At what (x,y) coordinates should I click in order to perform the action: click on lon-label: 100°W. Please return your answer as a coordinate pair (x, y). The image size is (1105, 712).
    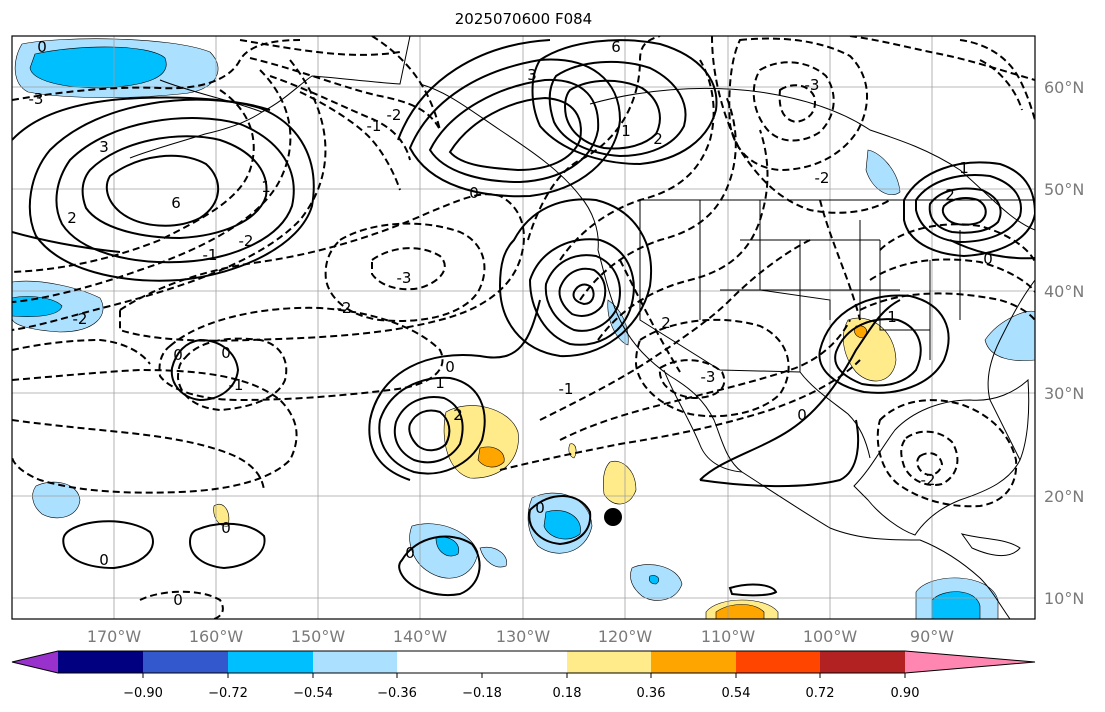
    Looking at the image, I should click on (830, 636).